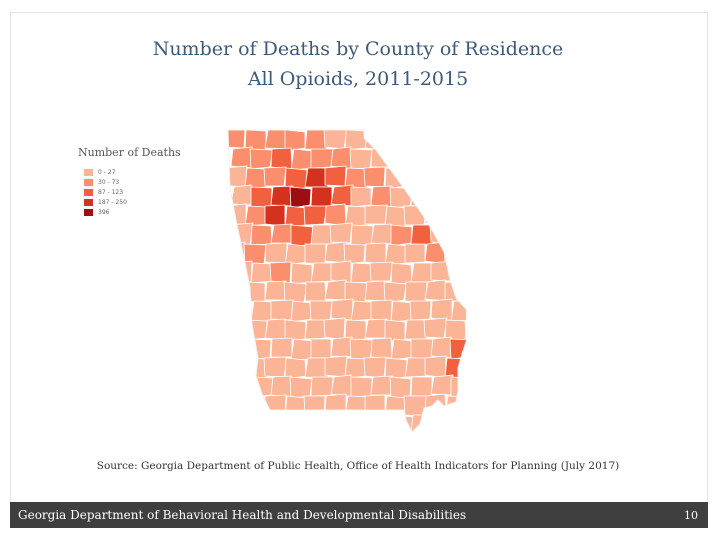 This screenshot has width=720, height=540. I want to click on legend-item: 87 - 123, so click(138, 192).